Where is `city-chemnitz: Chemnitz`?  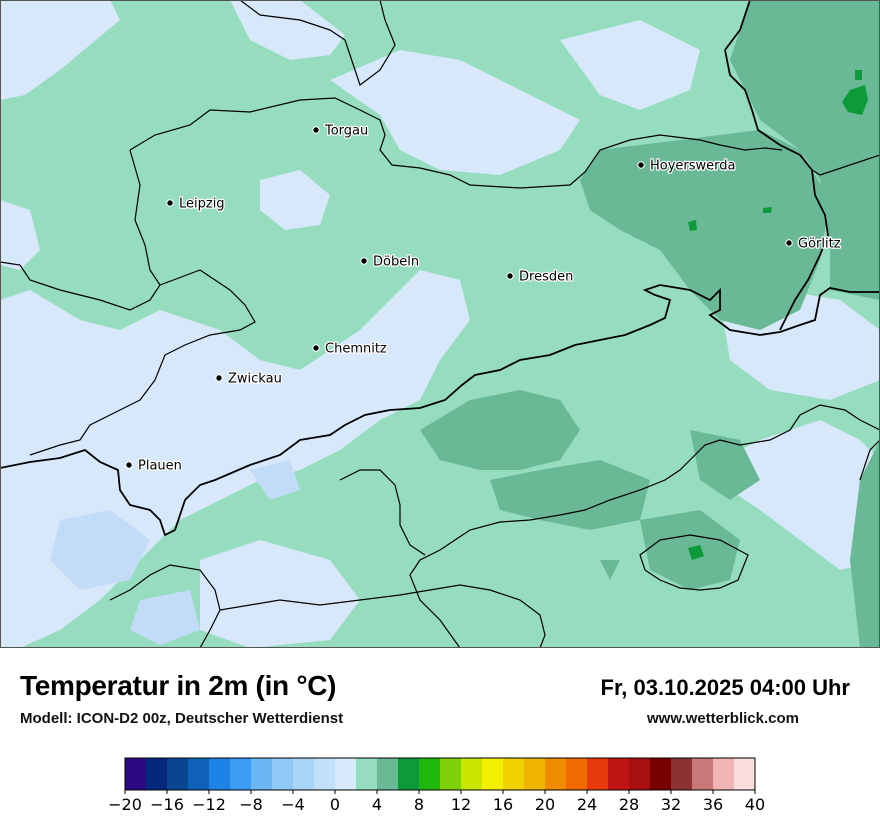
city-chemnitz: Chemnitz is located at coordinates (350, 349).